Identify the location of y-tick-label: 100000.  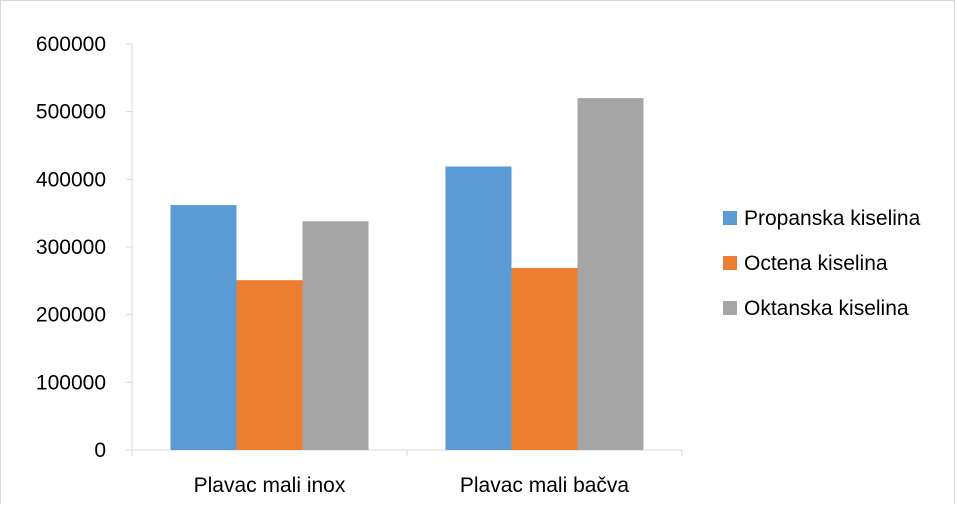
(71, 382).